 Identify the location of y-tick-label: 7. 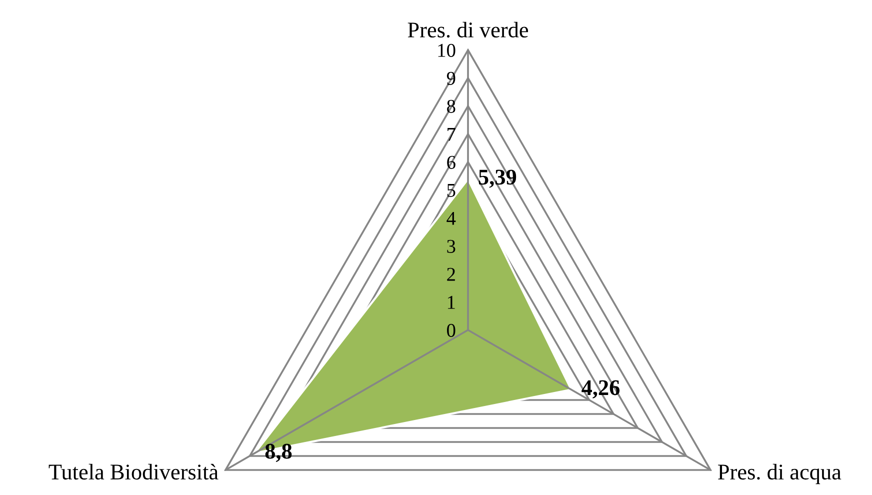
(452, 134).